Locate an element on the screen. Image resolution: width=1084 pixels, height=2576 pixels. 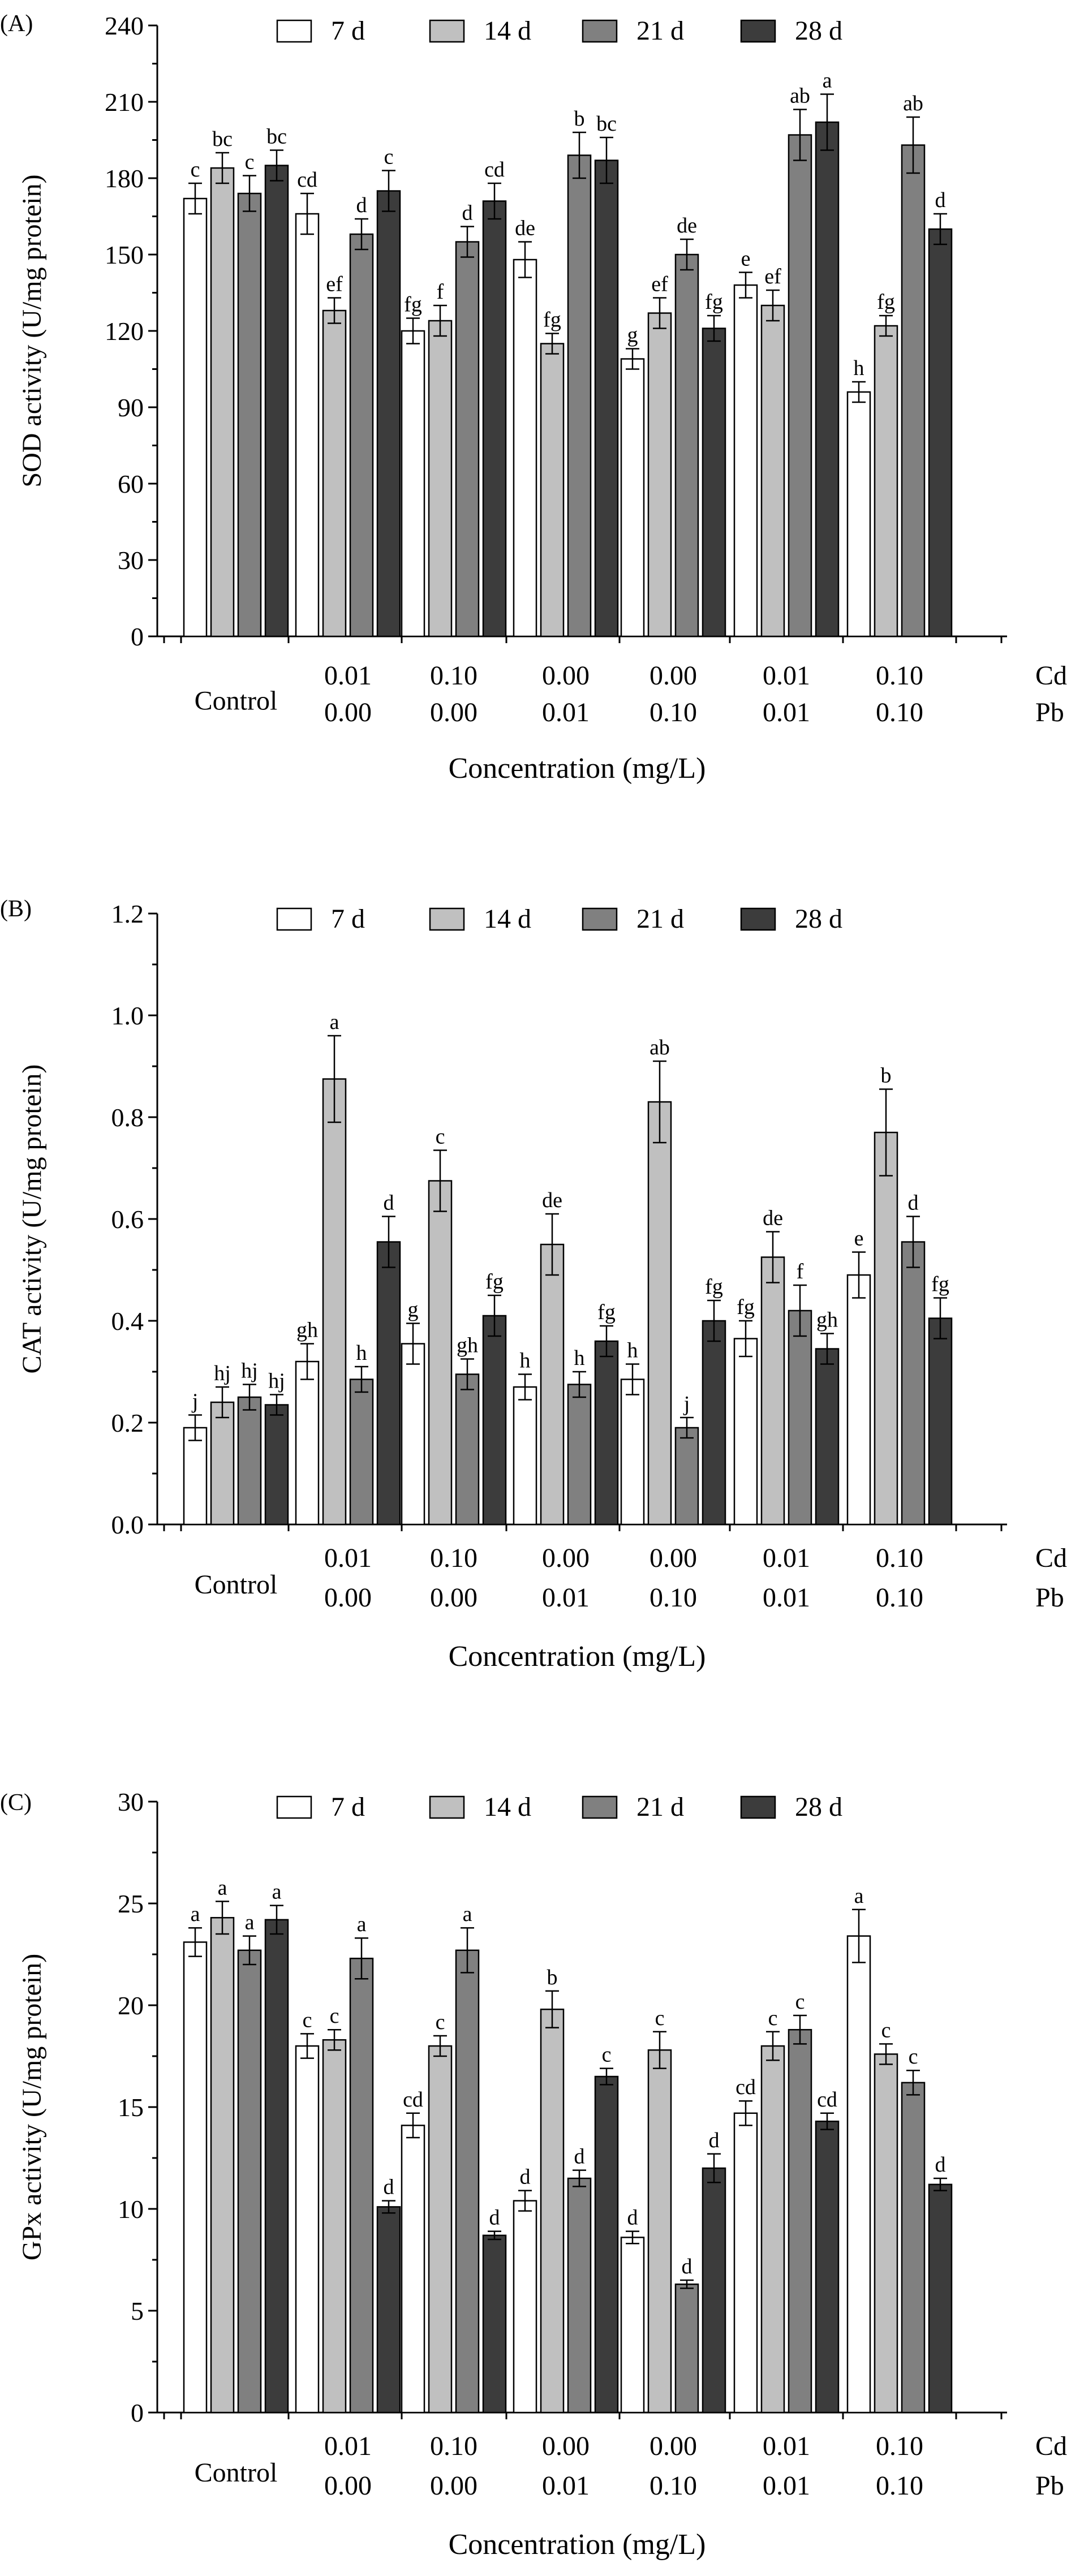
y-tick-label: 150 is located at coordinates (125, 254).